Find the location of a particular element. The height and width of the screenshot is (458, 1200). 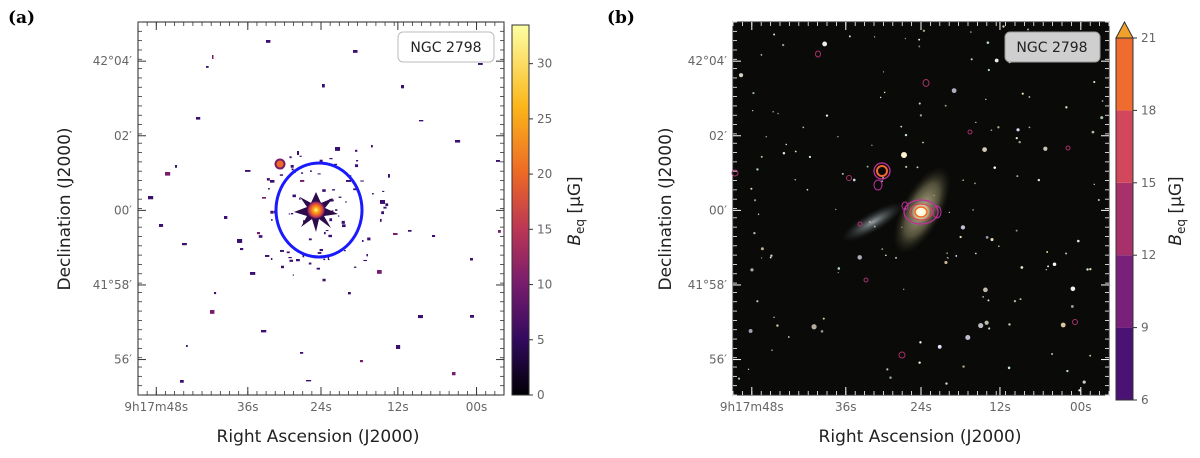

panel-b-colorbar is located at coordinates (1124, 210).